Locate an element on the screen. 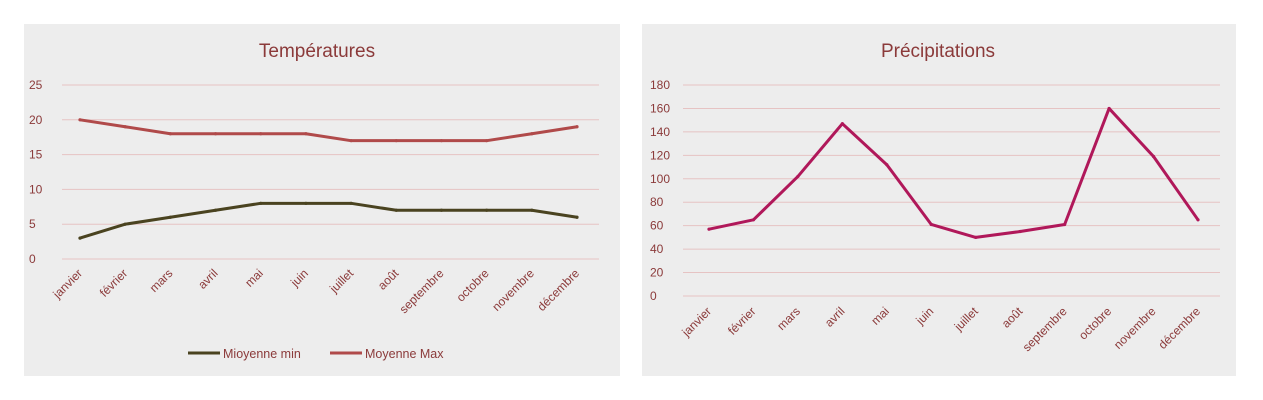  legend-label-min: Mioyenne min is located at coordinates (262, 354).